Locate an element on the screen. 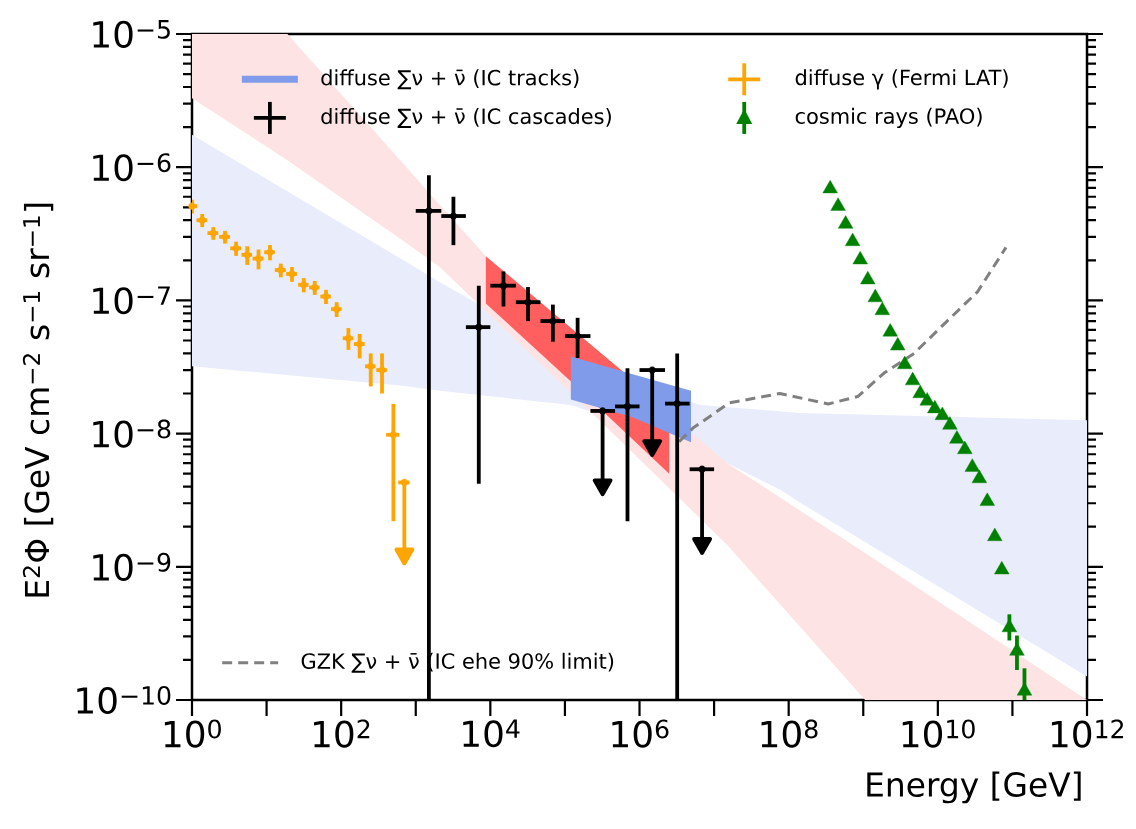  y-tick-label: 10$^{−5}$ is located at coordinates (131, 34).